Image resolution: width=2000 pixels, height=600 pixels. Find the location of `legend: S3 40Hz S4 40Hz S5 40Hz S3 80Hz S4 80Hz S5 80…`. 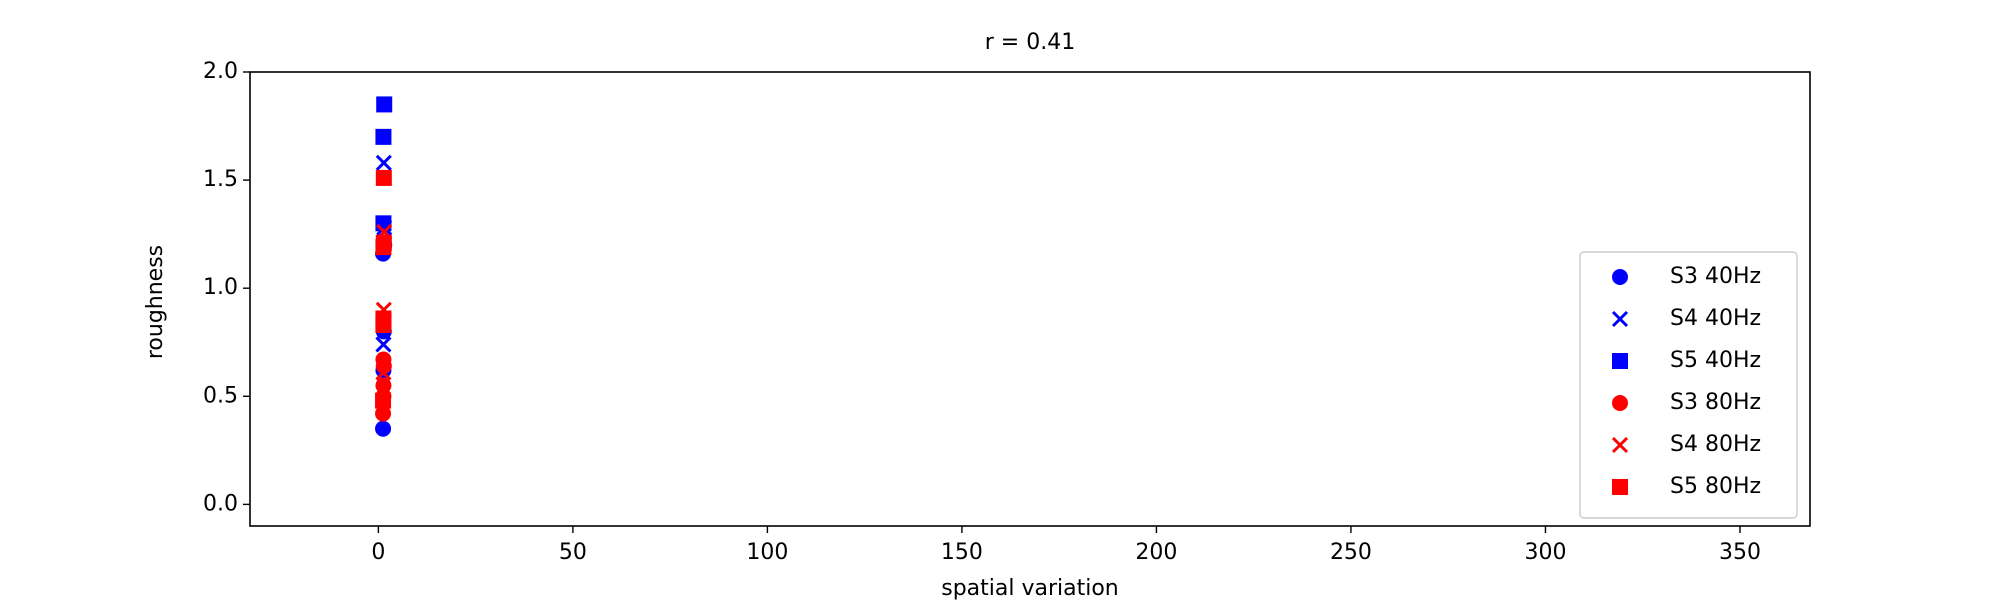

legend: S3 40Hz S4 40Hz S5 40Hz S3 80Hz S4 80Hz S5 80… is located at coordinates (1688, 385).